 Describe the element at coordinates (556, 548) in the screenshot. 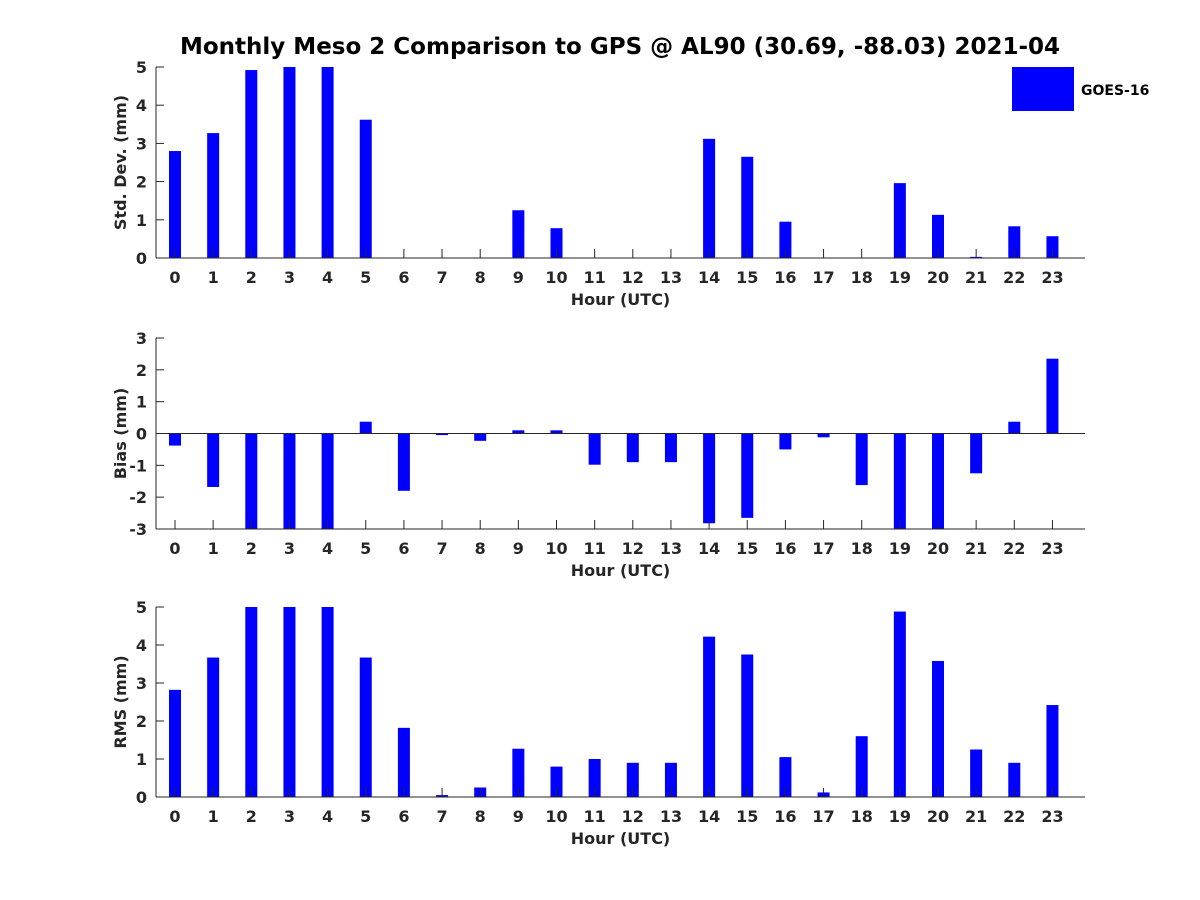

I see `bias-xtick-label-10: 10` at that location.